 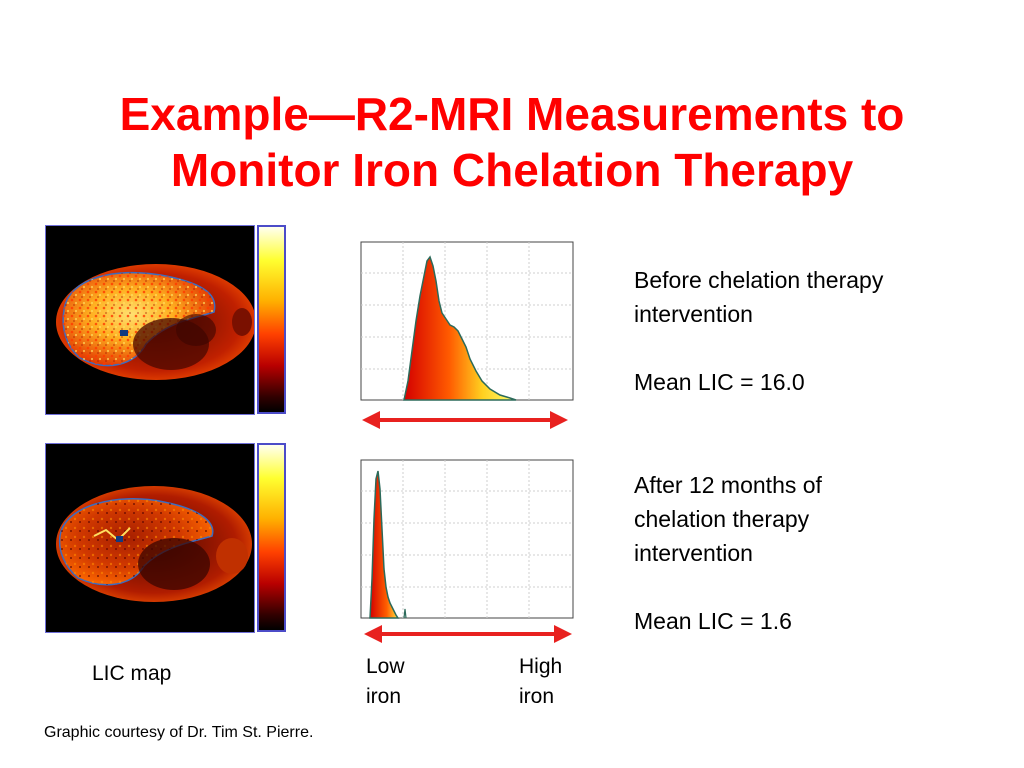 What do you see at coordinates (467, 321) in the screenshot?
I see `histogram-before` at bounding box center [467, 321].